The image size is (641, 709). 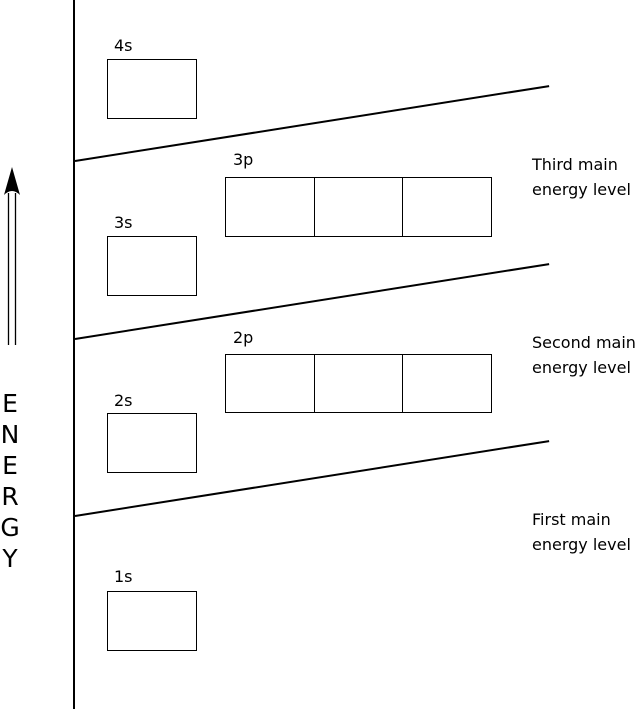 I want to click on orbital-label-1s: 1s, so click(x=123, y=576).